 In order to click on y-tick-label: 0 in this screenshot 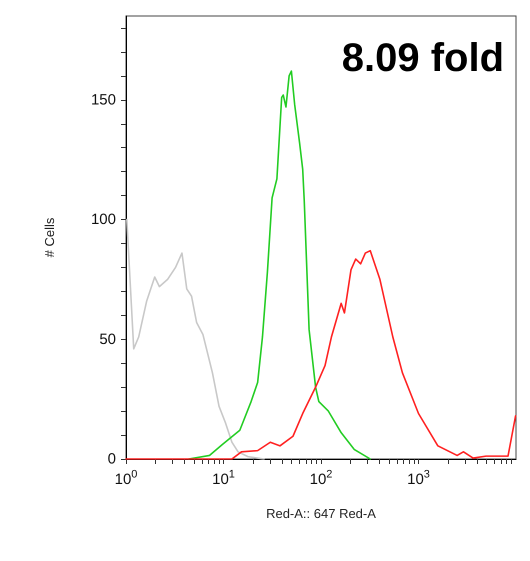, I will do `click(112, 459)`.